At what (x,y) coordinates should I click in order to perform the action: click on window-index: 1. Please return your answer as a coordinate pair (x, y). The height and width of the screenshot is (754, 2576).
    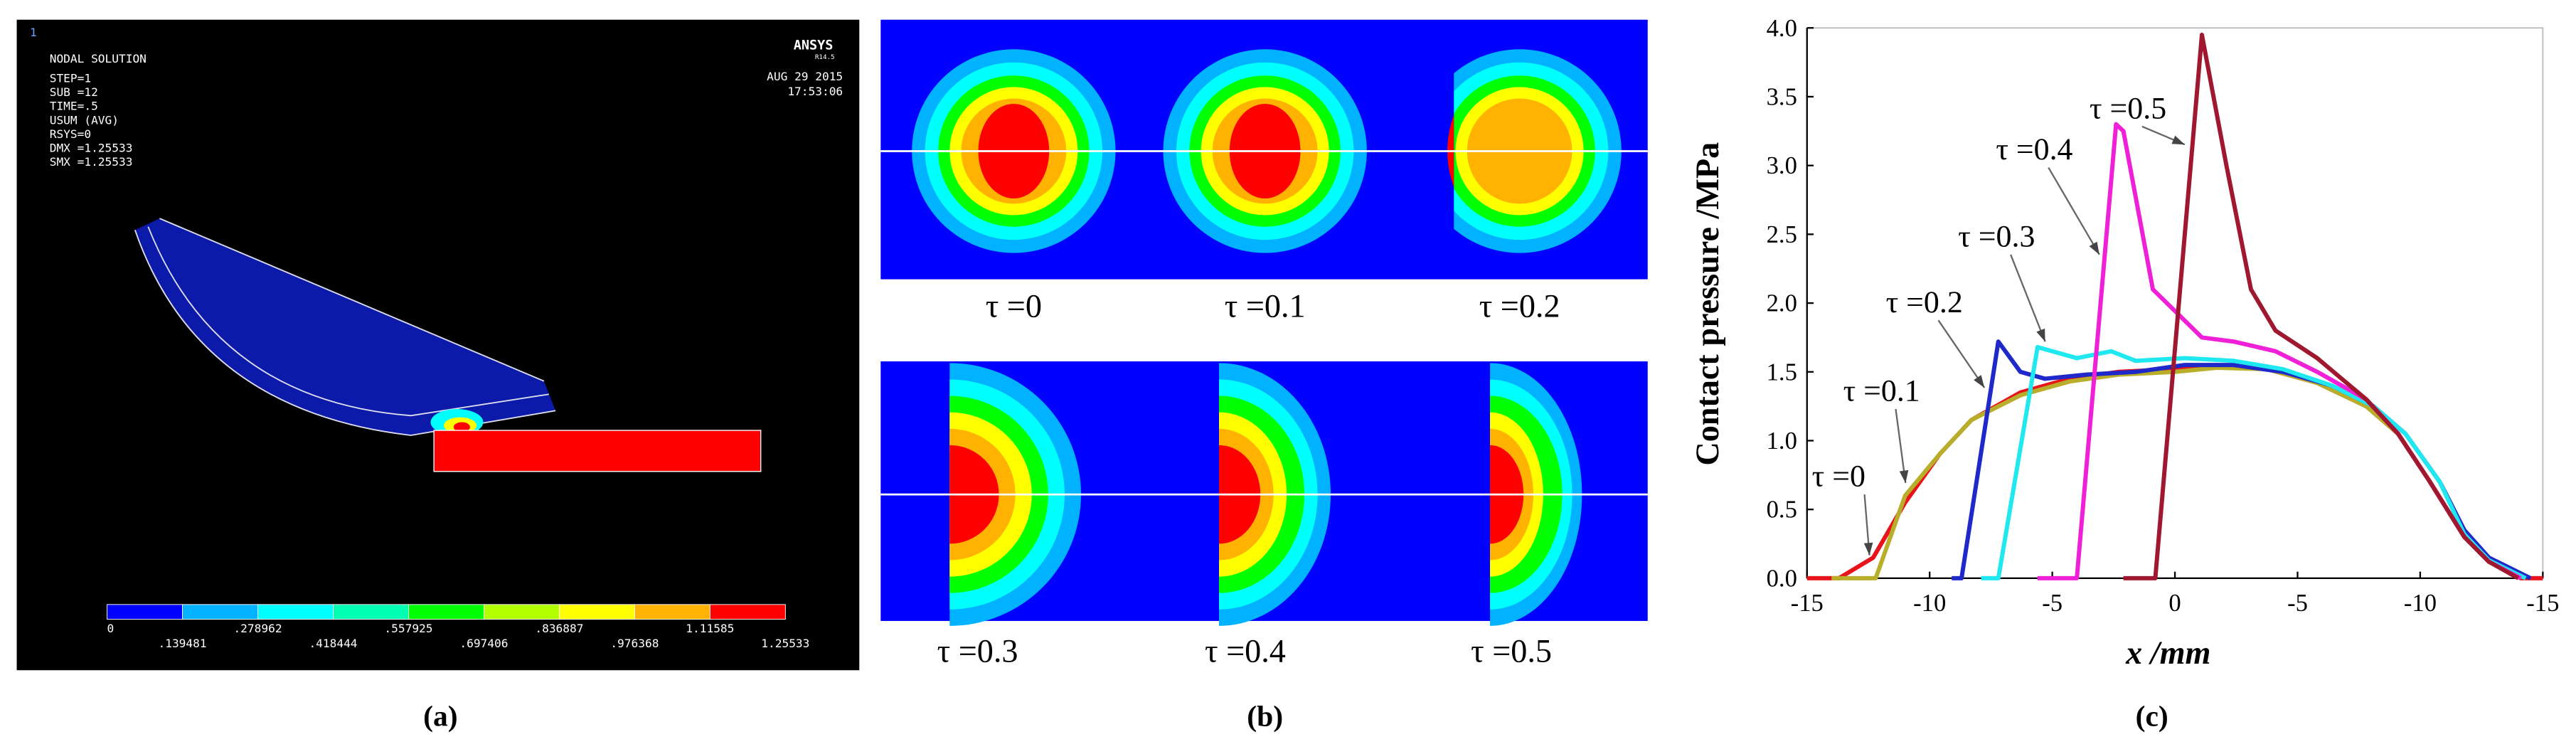
    Looking at the image, I should click on (33, 32).